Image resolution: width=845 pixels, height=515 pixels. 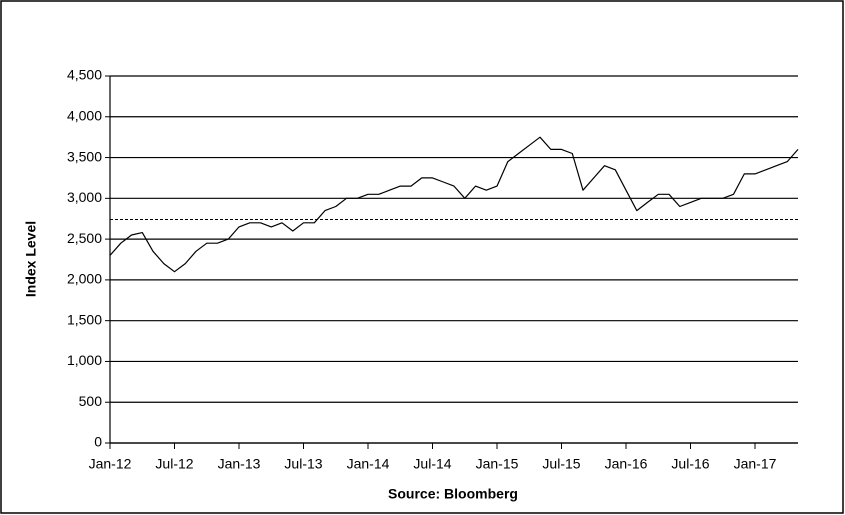 I want to click on x-tick-label: Jan-17, so click(x=755, y=464).